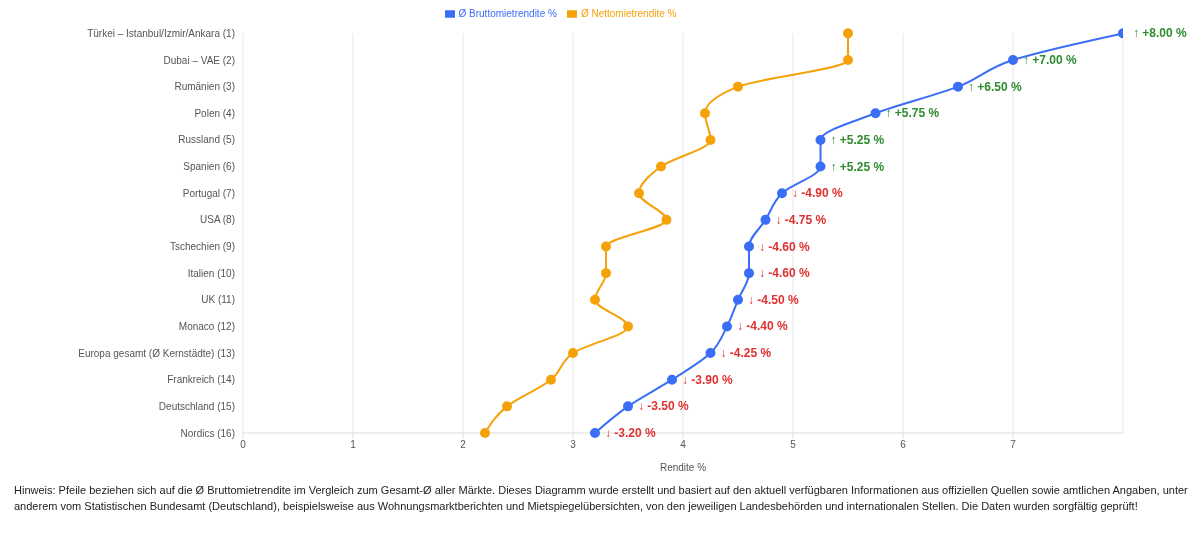 The image size is (1203, 540). I want to click on annotation: ↓ -4.40 %, so click(763, 326).